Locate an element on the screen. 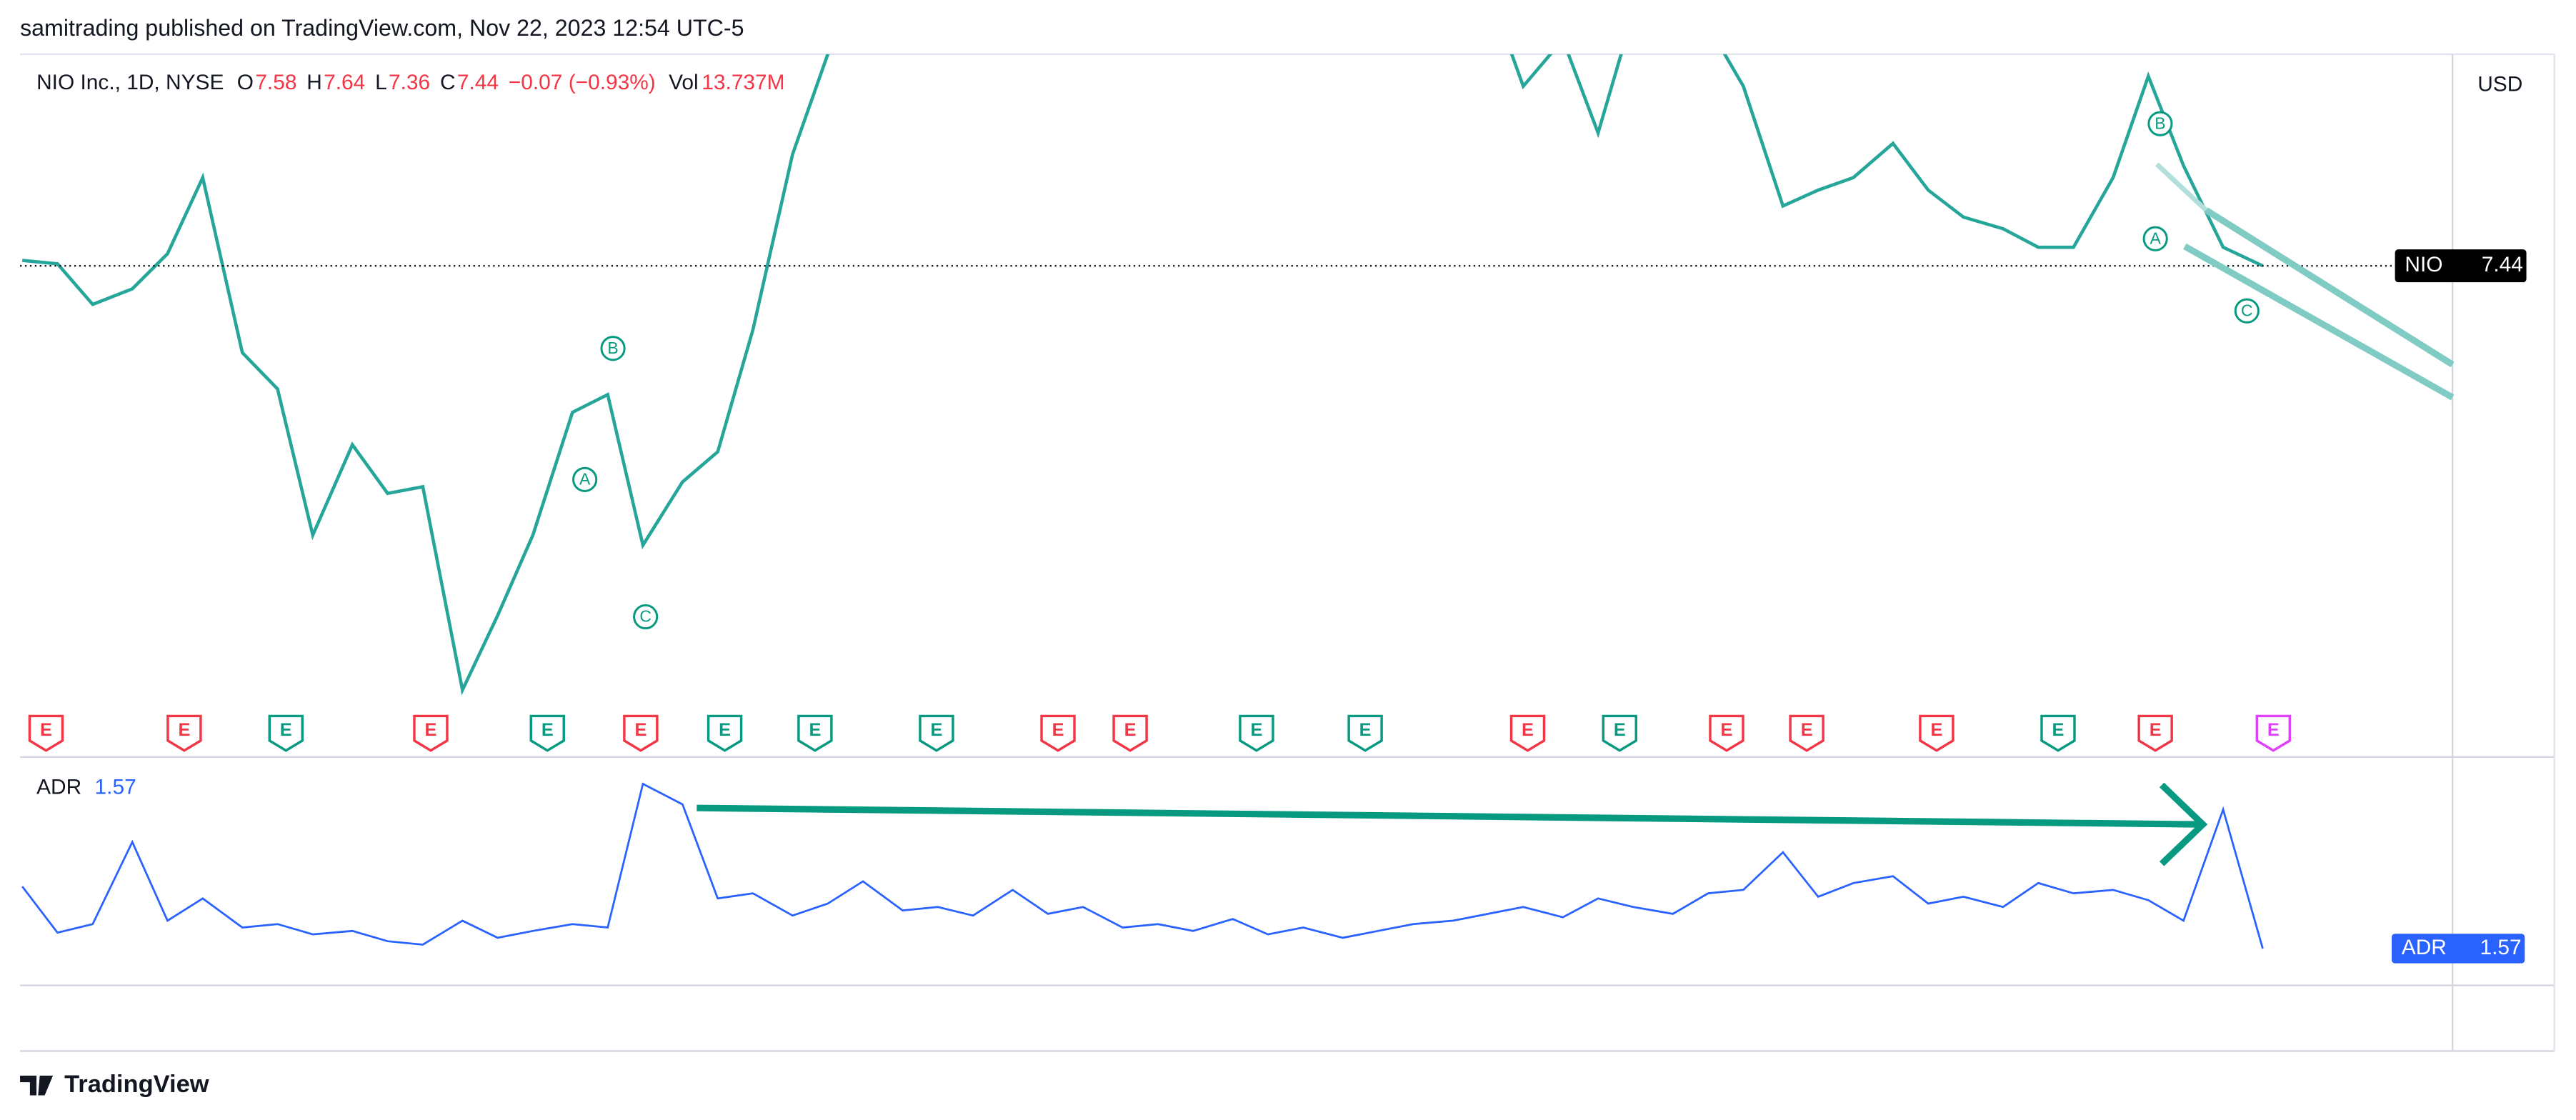 This screenshot has width=2576, height=1120. brand: TradingView is located at coordinates (114, 1084).